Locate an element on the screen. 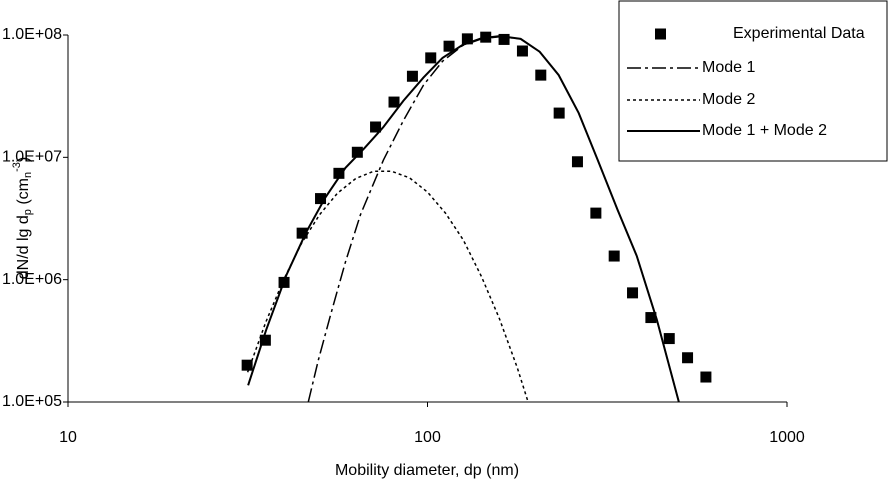 This screenshot has height=496, width=890. y-tick-label: 1.0E+06 is located at coordinates (32, 279).